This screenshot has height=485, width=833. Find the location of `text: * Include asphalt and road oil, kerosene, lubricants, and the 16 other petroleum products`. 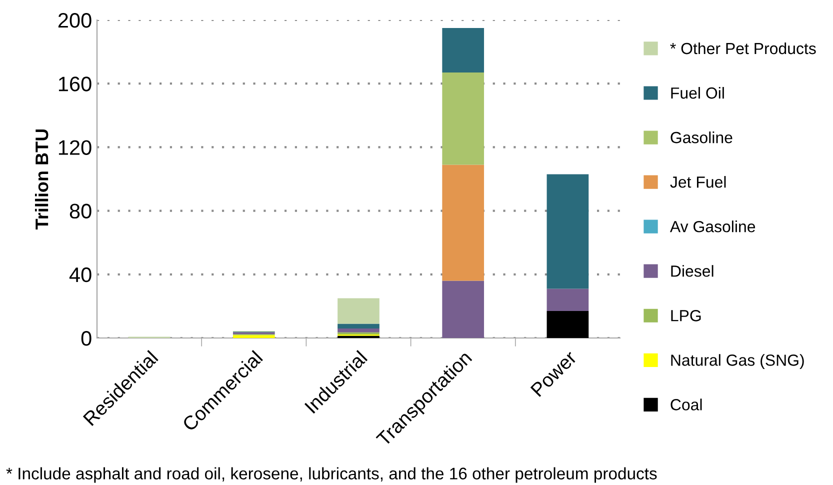

text: * Include asphalt and road oil, kerosene, lubricants, and the 16 other petroleum products is located at coordinates (331, 475).